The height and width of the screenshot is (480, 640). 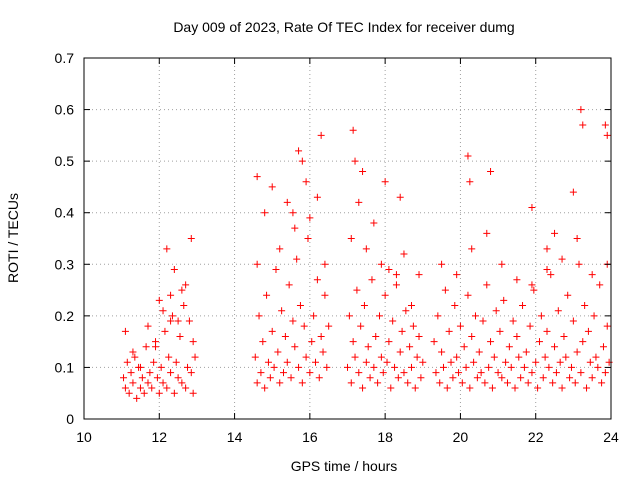 I want to click on x-tick-label: 14, so click(x=235, y=437).